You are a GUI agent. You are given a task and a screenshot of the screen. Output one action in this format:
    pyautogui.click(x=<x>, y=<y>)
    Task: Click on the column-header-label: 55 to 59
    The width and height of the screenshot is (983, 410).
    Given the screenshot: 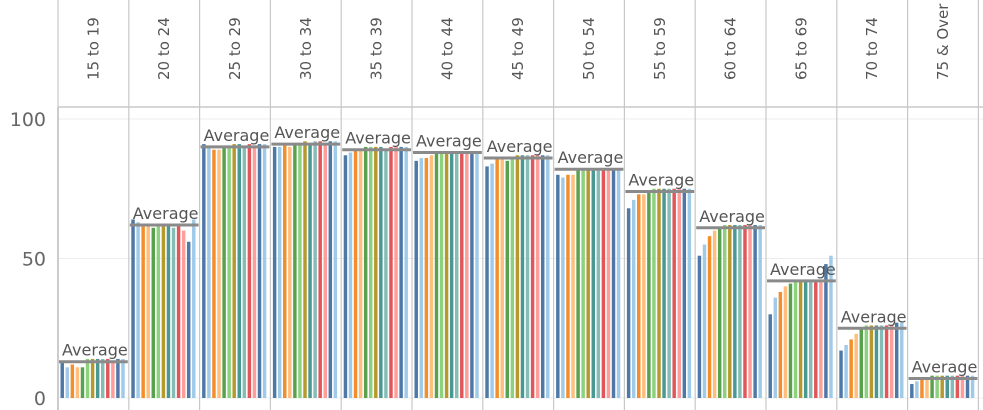 What is the action you would take?
    pyautogui.click(x=660, y=48)
    